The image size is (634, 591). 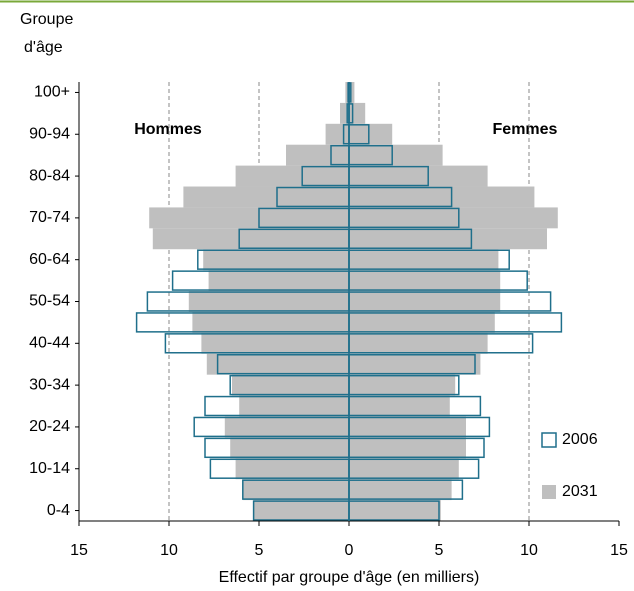 What do you see at coordinates (58, 510) in the screenshot?
I see `y-tick-label: 0-4` at bounding box center [58, 510].